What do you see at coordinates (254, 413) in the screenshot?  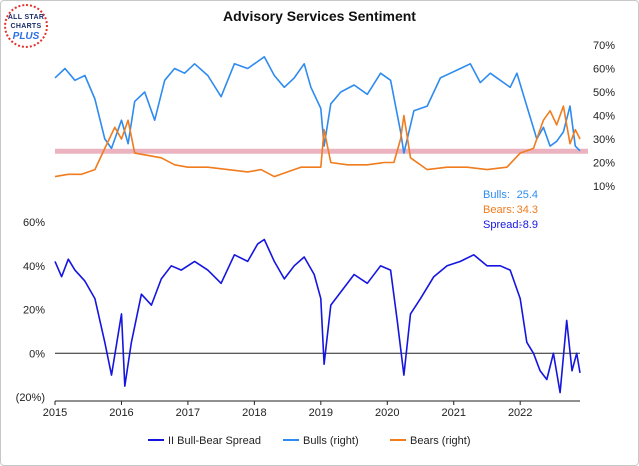 I see `x-tick-label: 2018` at bounding box center [254, 413].